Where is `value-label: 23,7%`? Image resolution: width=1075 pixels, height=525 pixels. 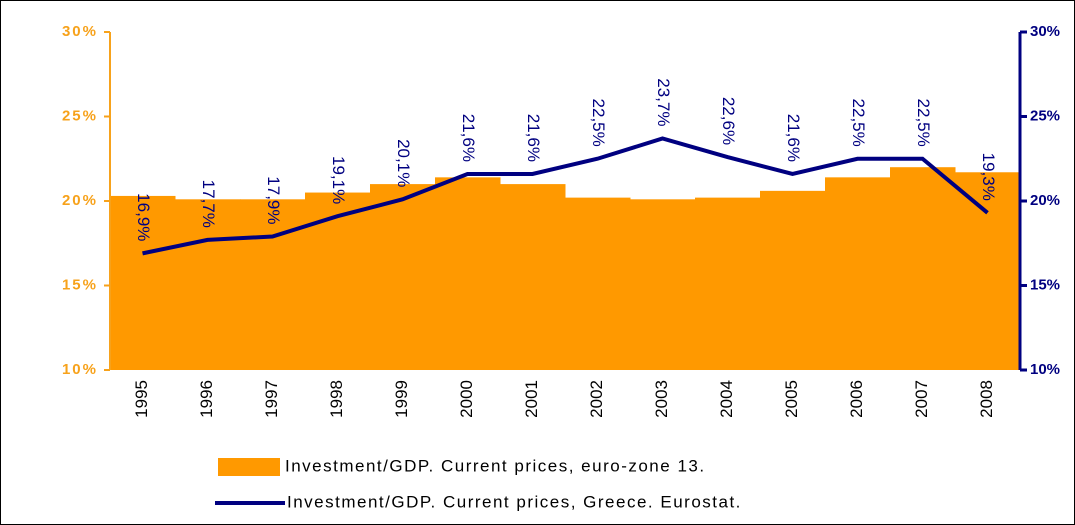 value-label: 23,7% is located at coordinates (663, 102).